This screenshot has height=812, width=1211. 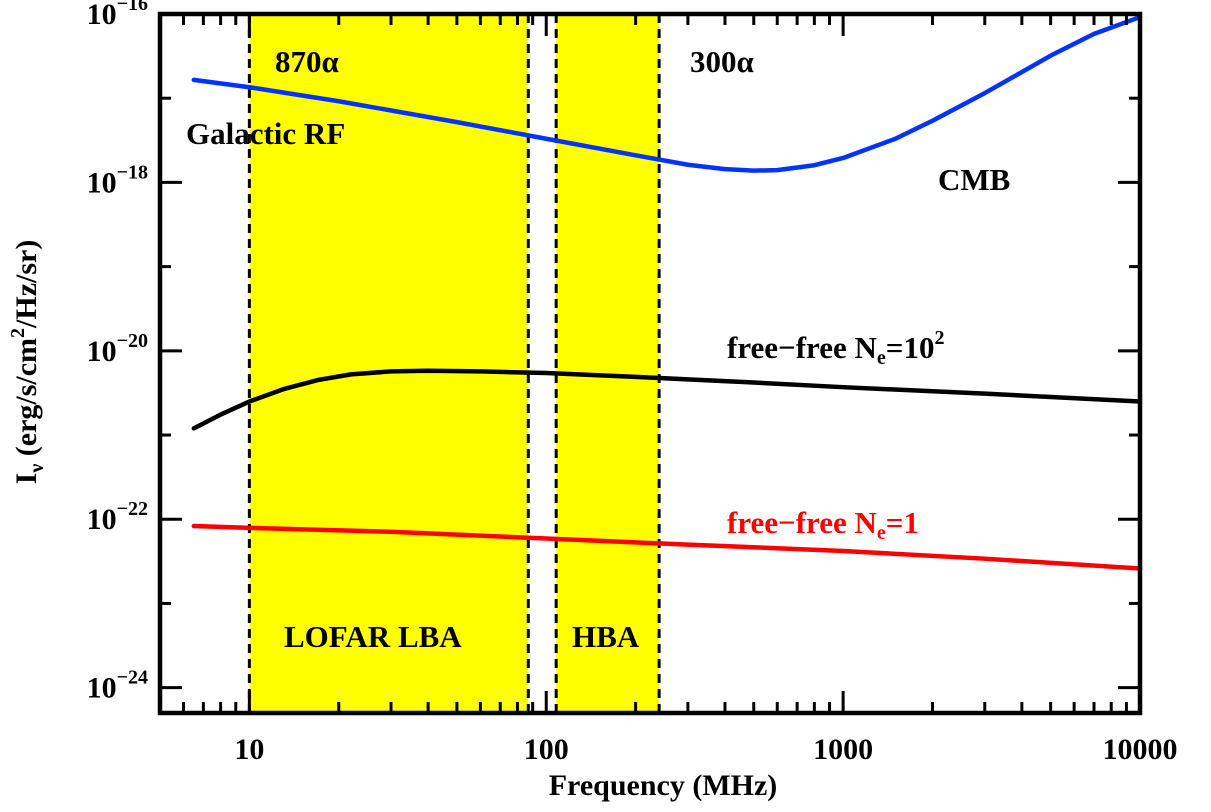 I want to click on ff-high-sup: 2, so click(x=939, y=338).